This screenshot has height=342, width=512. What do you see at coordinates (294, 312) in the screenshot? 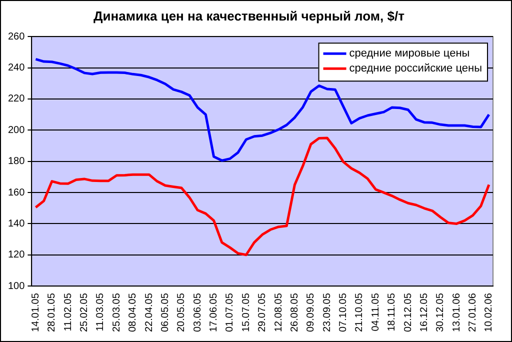
I see `x-tick-label: 26.08.05` at bounding box center [294, 312].